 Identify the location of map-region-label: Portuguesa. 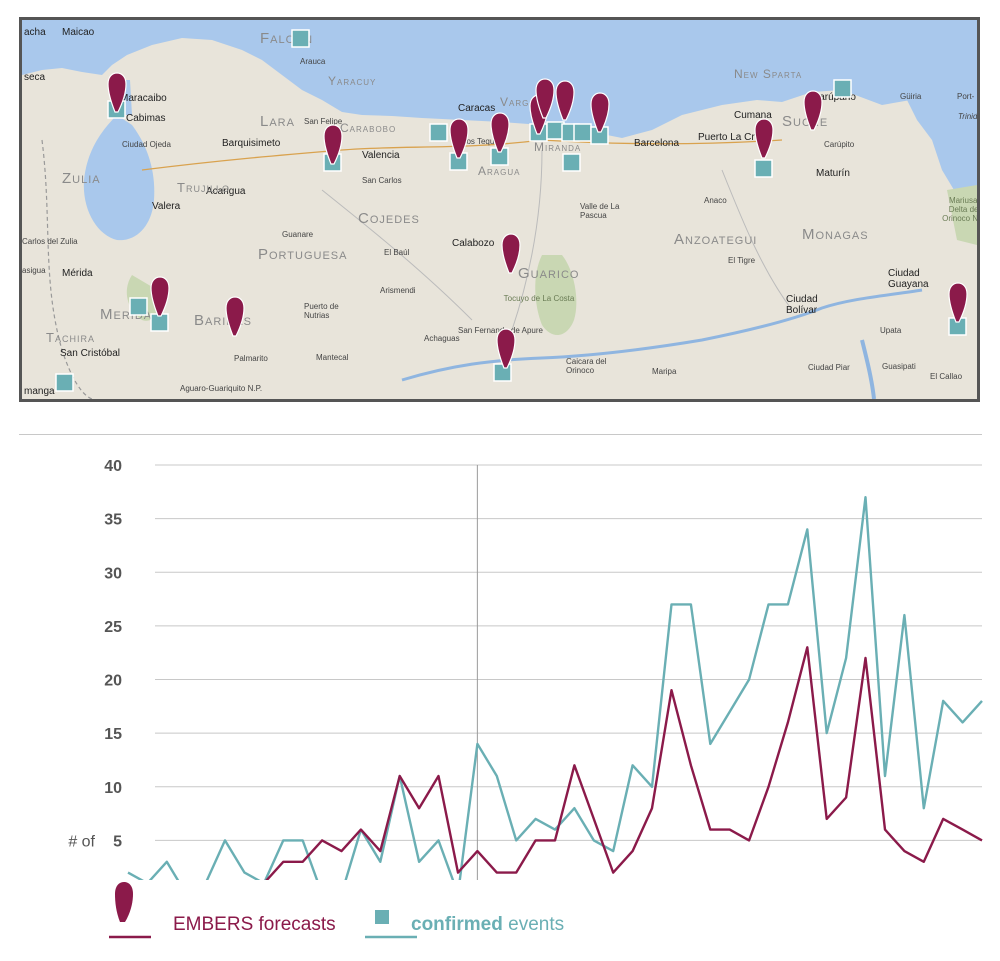
(303, 254).